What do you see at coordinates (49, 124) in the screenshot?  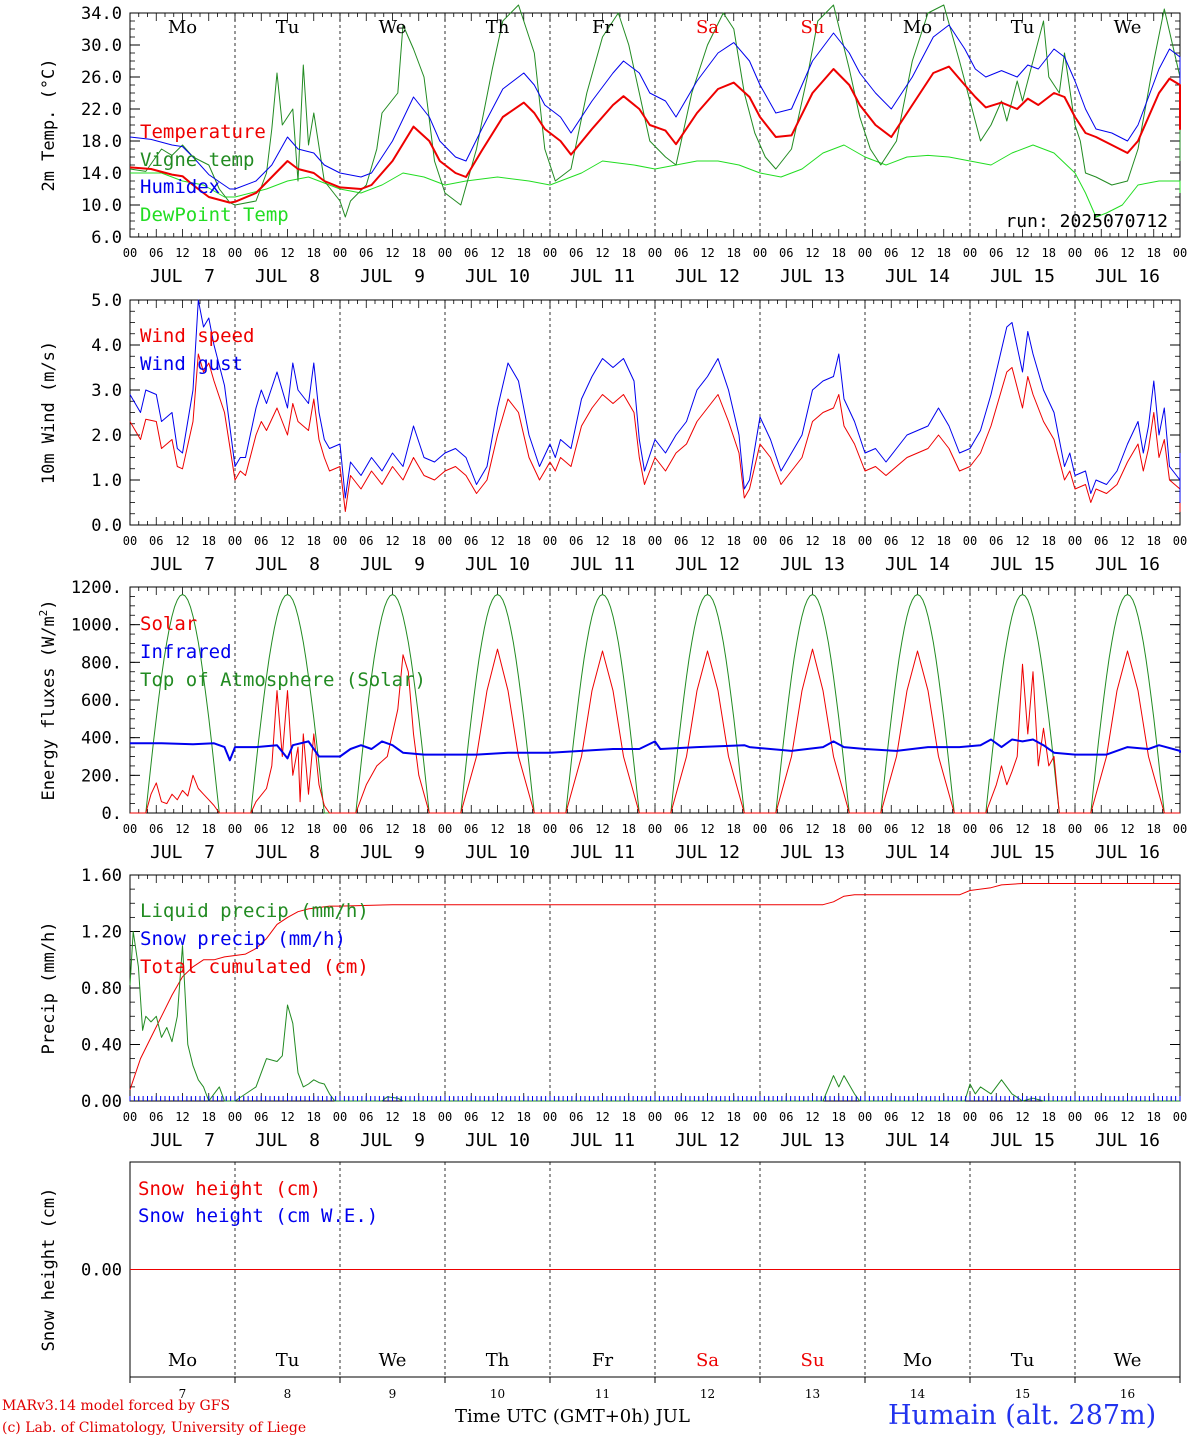 I see `y-axis-label: 2m Temp. (°C)` at bounding box center [49, 124].